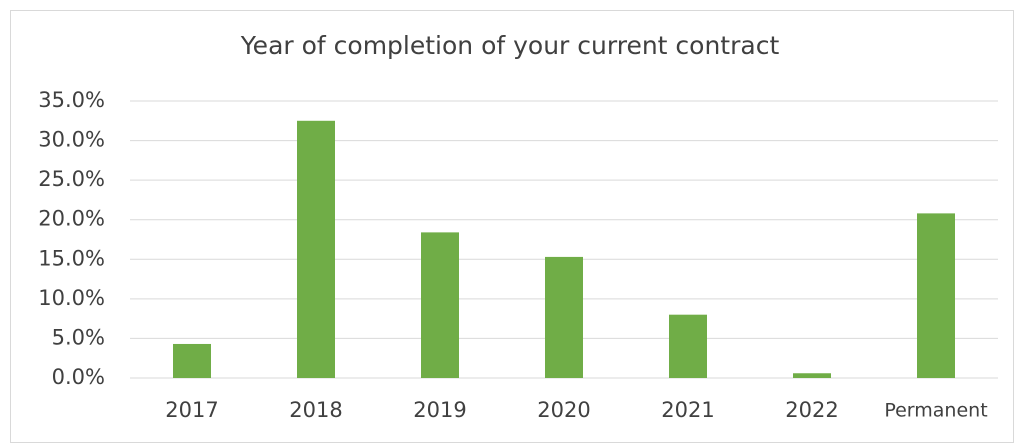 The image size is (1015, 444). I want to click on x-tick-label: 2019, so click(439, 410).